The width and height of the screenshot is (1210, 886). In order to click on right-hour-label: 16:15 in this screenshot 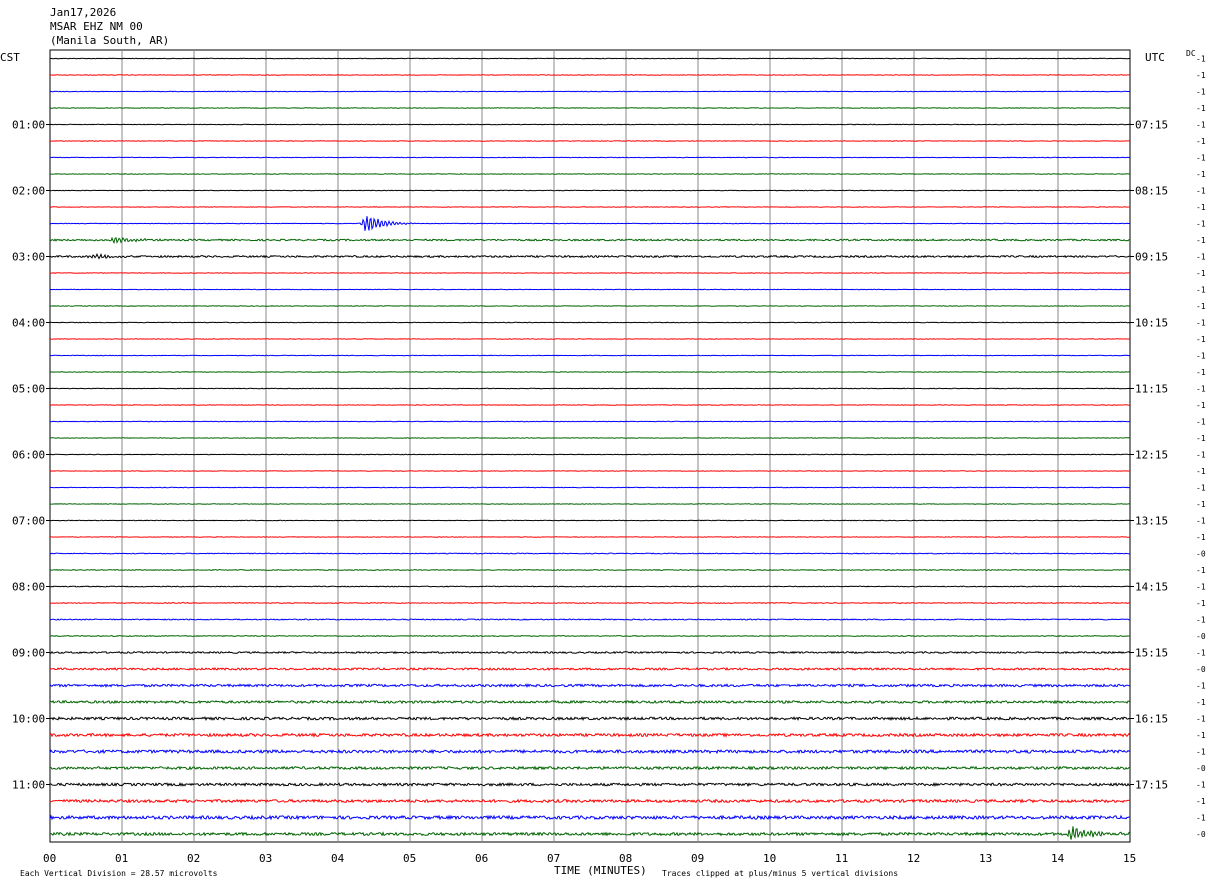, I will do `click(1151, 719)`.